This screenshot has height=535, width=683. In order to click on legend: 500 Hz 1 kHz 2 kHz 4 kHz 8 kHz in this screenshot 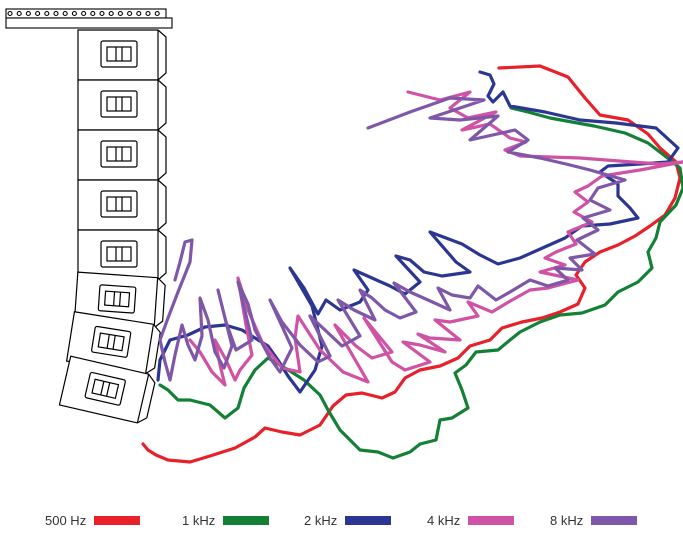, I will do `click(341, 523)`.